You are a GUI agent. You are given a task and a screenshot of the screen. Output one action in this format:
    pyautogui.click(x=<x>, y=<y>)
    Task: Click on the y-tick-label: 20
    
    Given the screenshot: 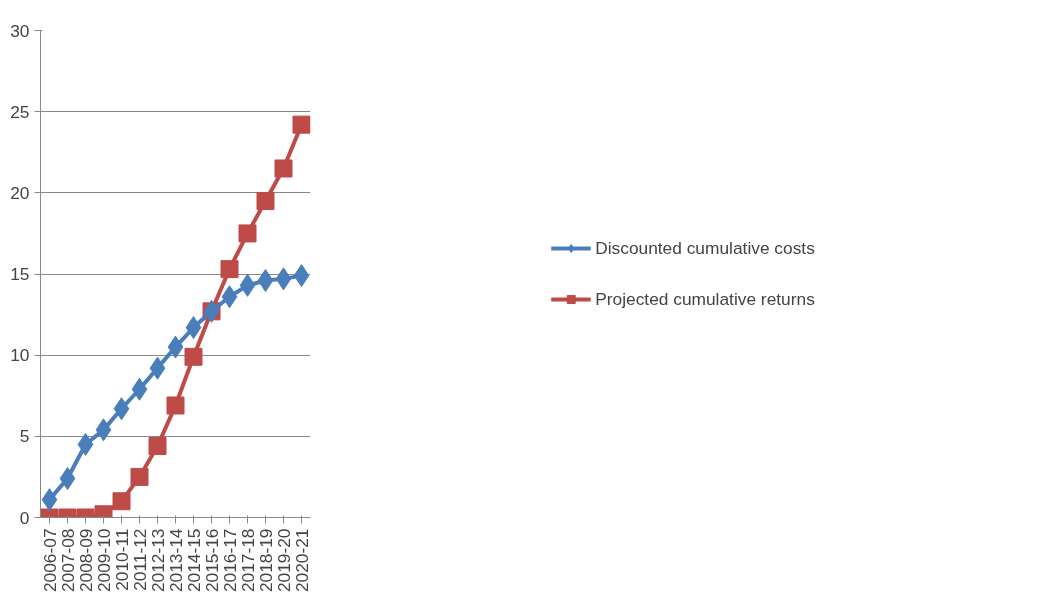 What is the action you would take?
    pyautogui.click(x=20, y=192)
    